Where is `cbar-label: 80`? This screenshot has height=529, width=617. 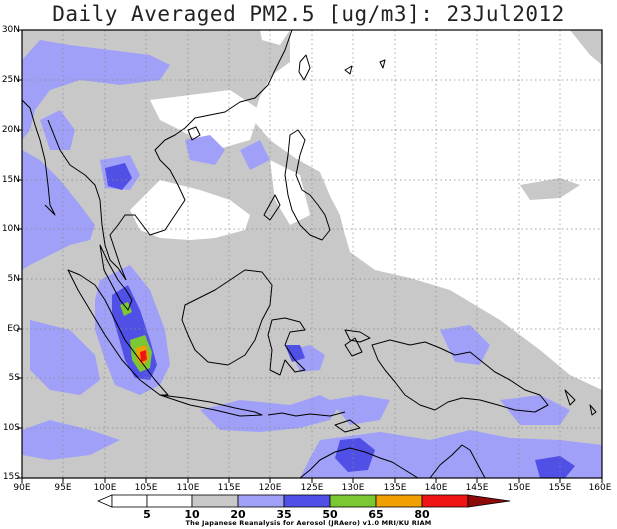
cbar-label: 80 is located at coordinates (422, 514).